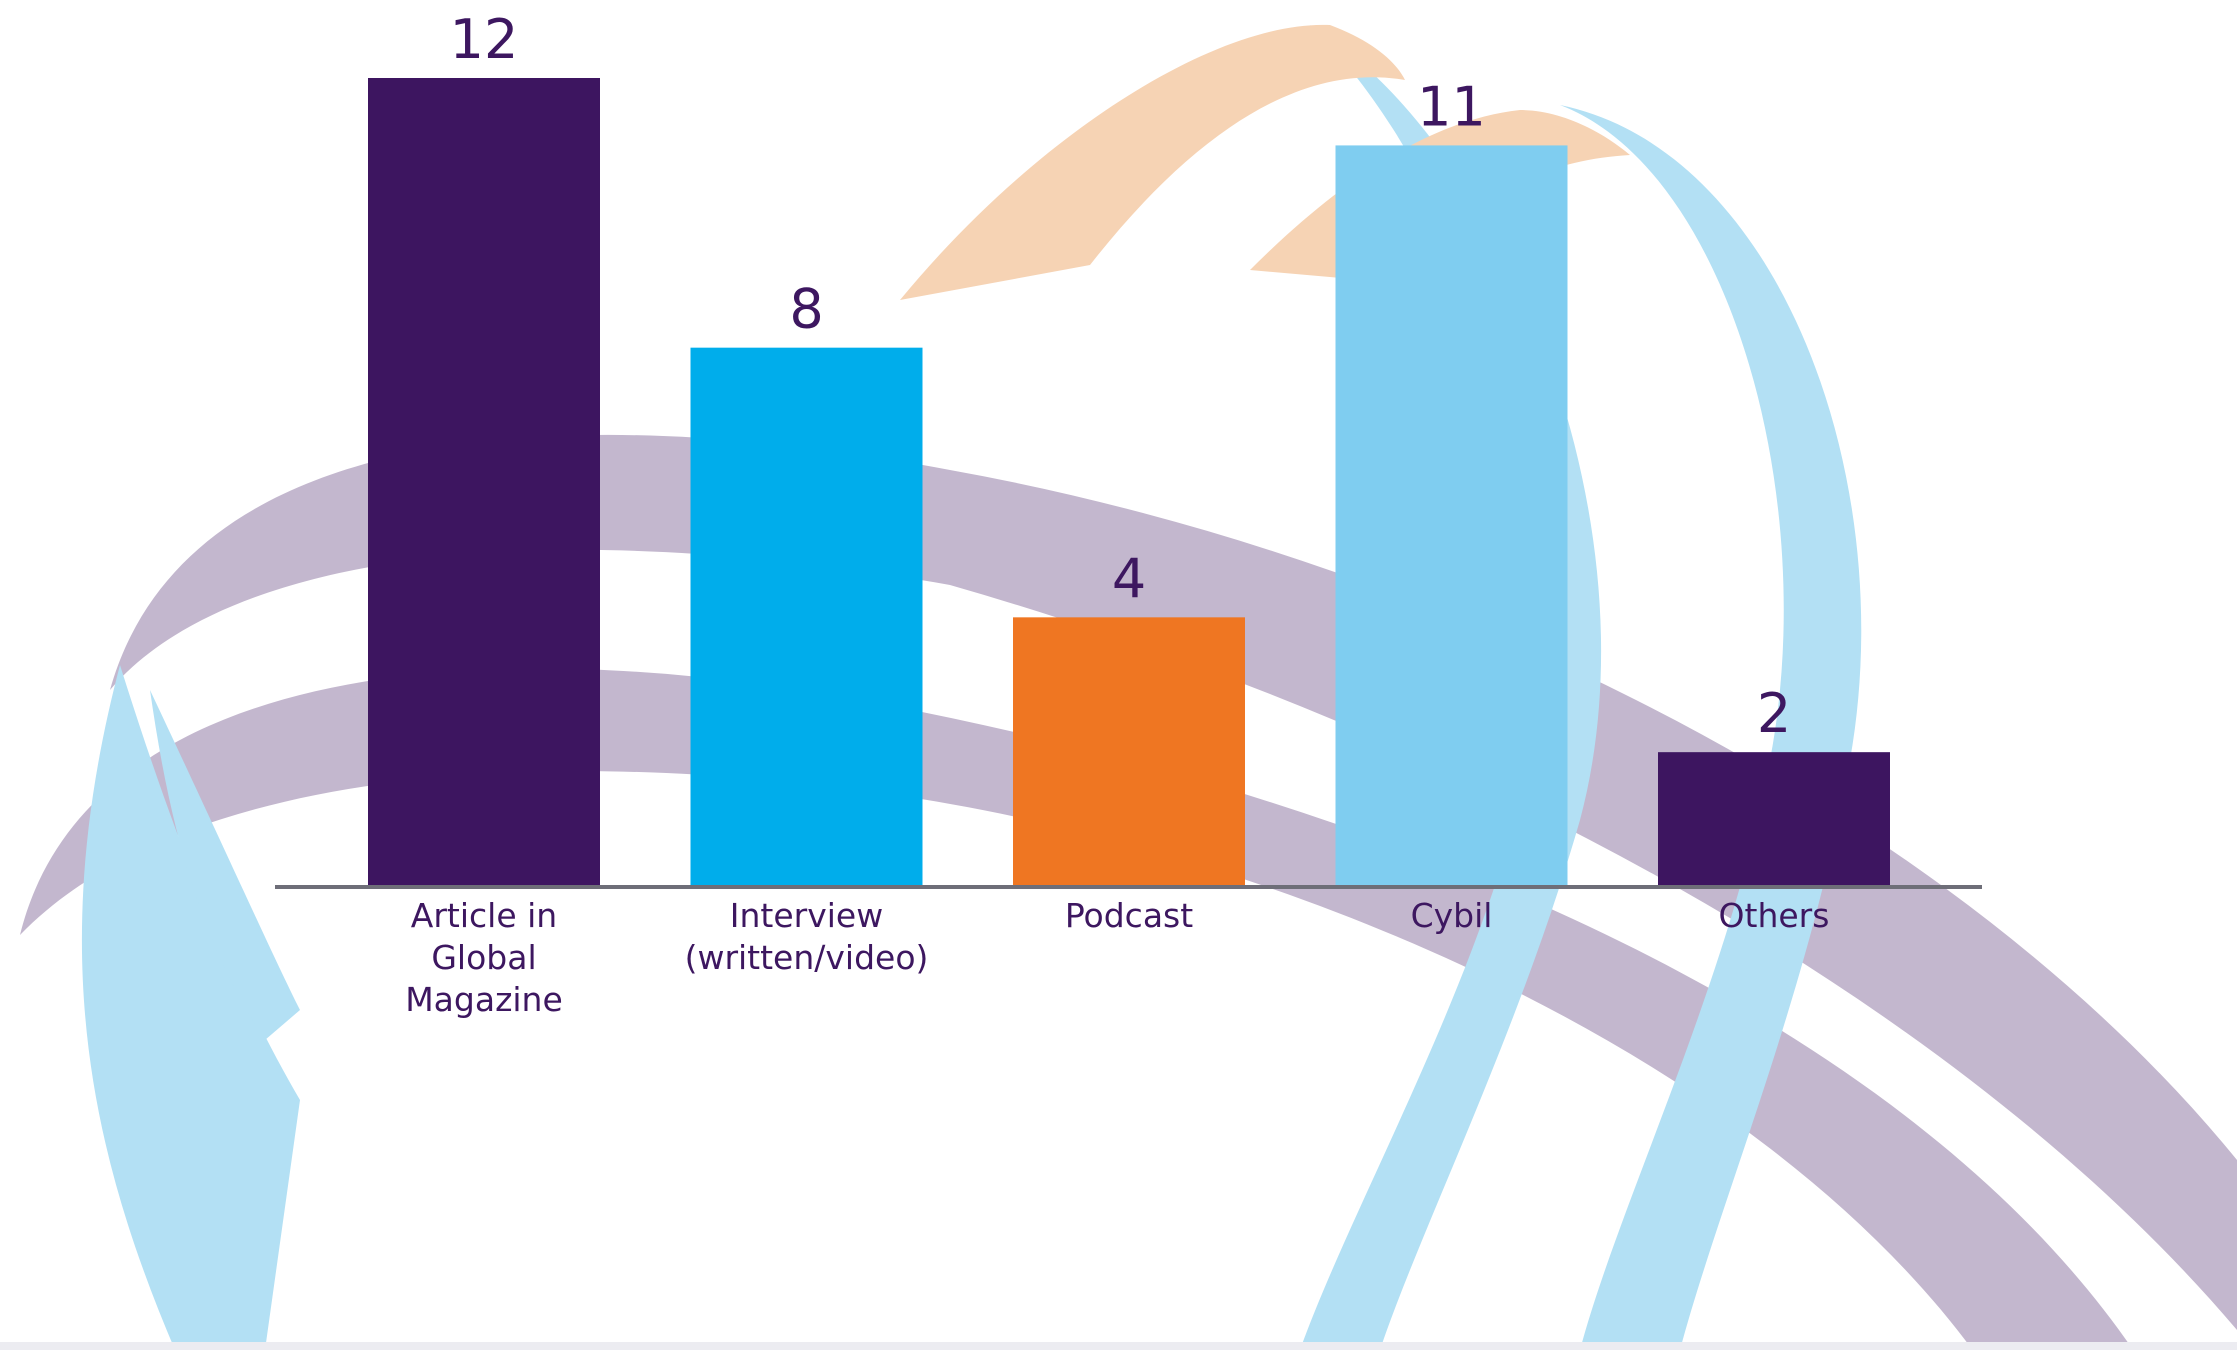 The width and height of the screenshot is (2237, 1350). Describe the element at coordinates (807, 936) in the screenshot. I see `category-label-1: Interview (written/video)` at that location.